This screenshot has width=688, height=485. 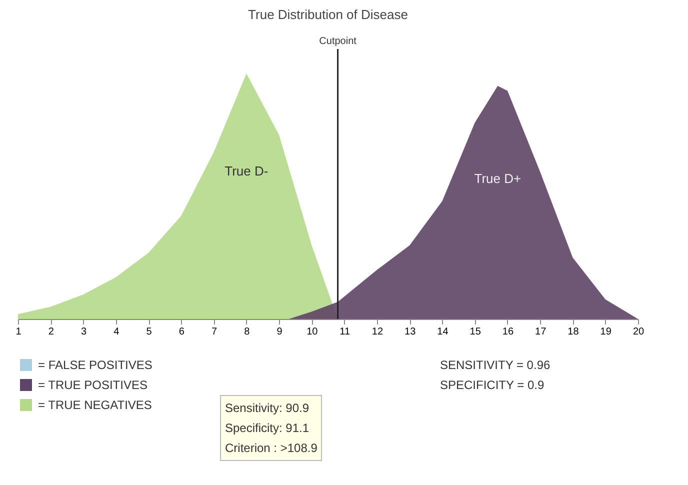 I want to click on text: Criterion : >108.9, so click(x=271, y=448).